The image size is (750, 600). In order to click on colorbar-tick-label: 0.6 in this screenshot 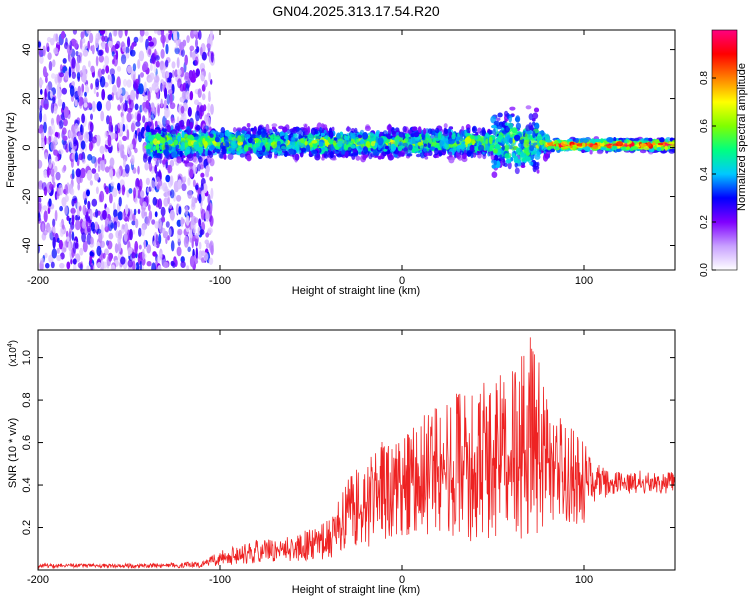, I will do `click(704, 126)`.